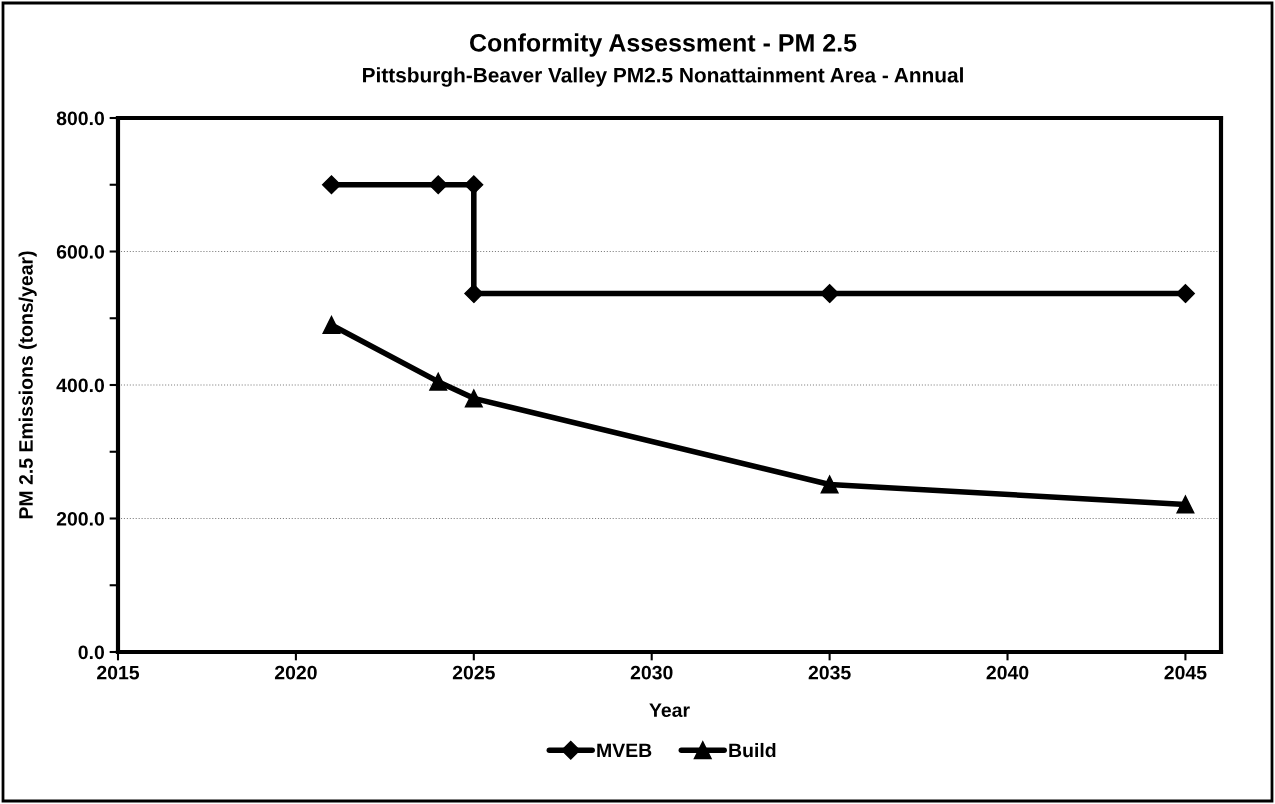  What do you see at coordinates (27, 385) in the screenshot?
I see `y-axis-title: PM 2.5 Emissions (tons/year)` at bounding box center [27, 385].